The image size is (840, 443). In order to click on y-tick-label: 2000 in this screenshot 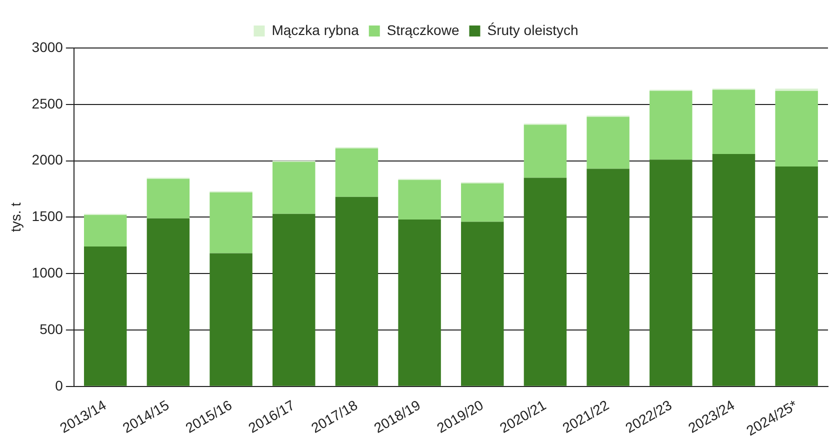, I will do `click(48, 160)`.